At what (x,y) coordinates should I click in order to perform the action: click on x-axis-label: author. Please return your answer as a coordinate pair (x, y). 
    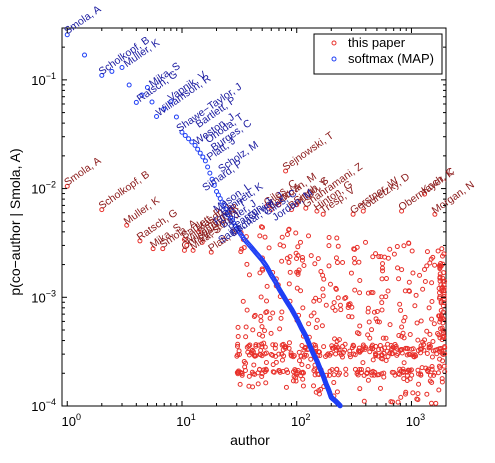
    Looking at the image, I should click on (250, 440).